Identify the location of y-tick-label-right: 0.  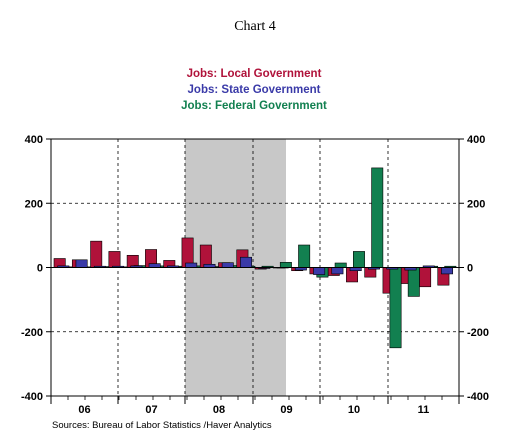
(470, 269).